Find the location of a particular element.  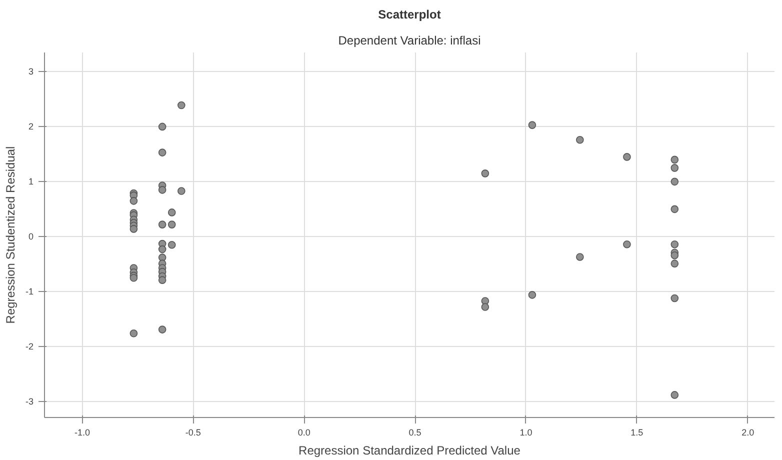

y-tick-label: 1 is located at coordinates (31, 181).